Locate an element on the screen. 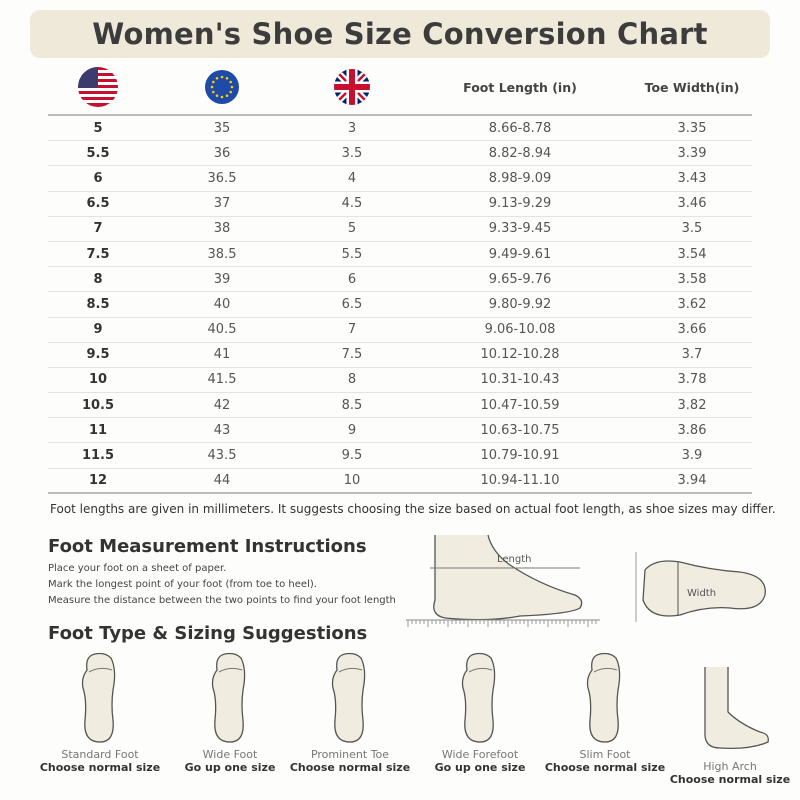  table-header: Foot Length (in) Toe Width(in) is located at coordinates (400, 88).